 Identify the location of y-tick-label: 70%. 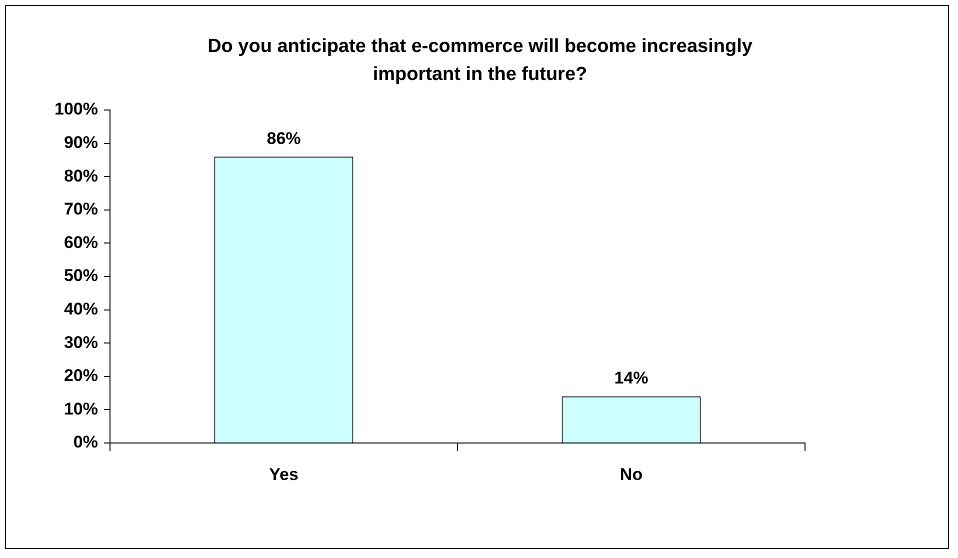
(81, 209).